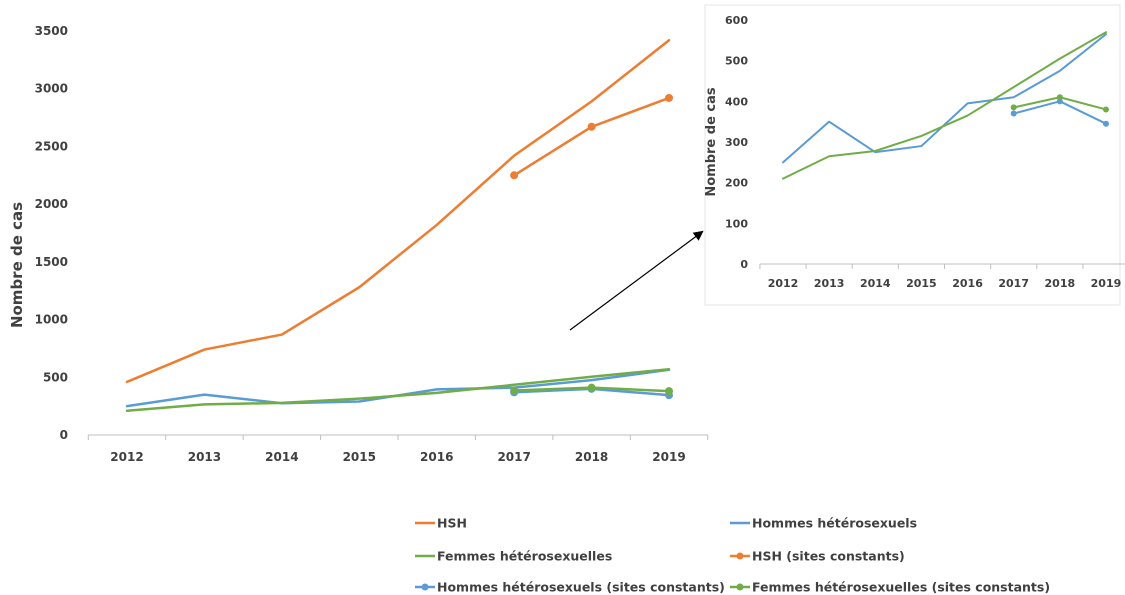 The height and width of the screenshot is (595, 1125). Describe the element at coordinates (967, 283) in the screenshot. I see `inset-x-tick-label: 2016` at that location.